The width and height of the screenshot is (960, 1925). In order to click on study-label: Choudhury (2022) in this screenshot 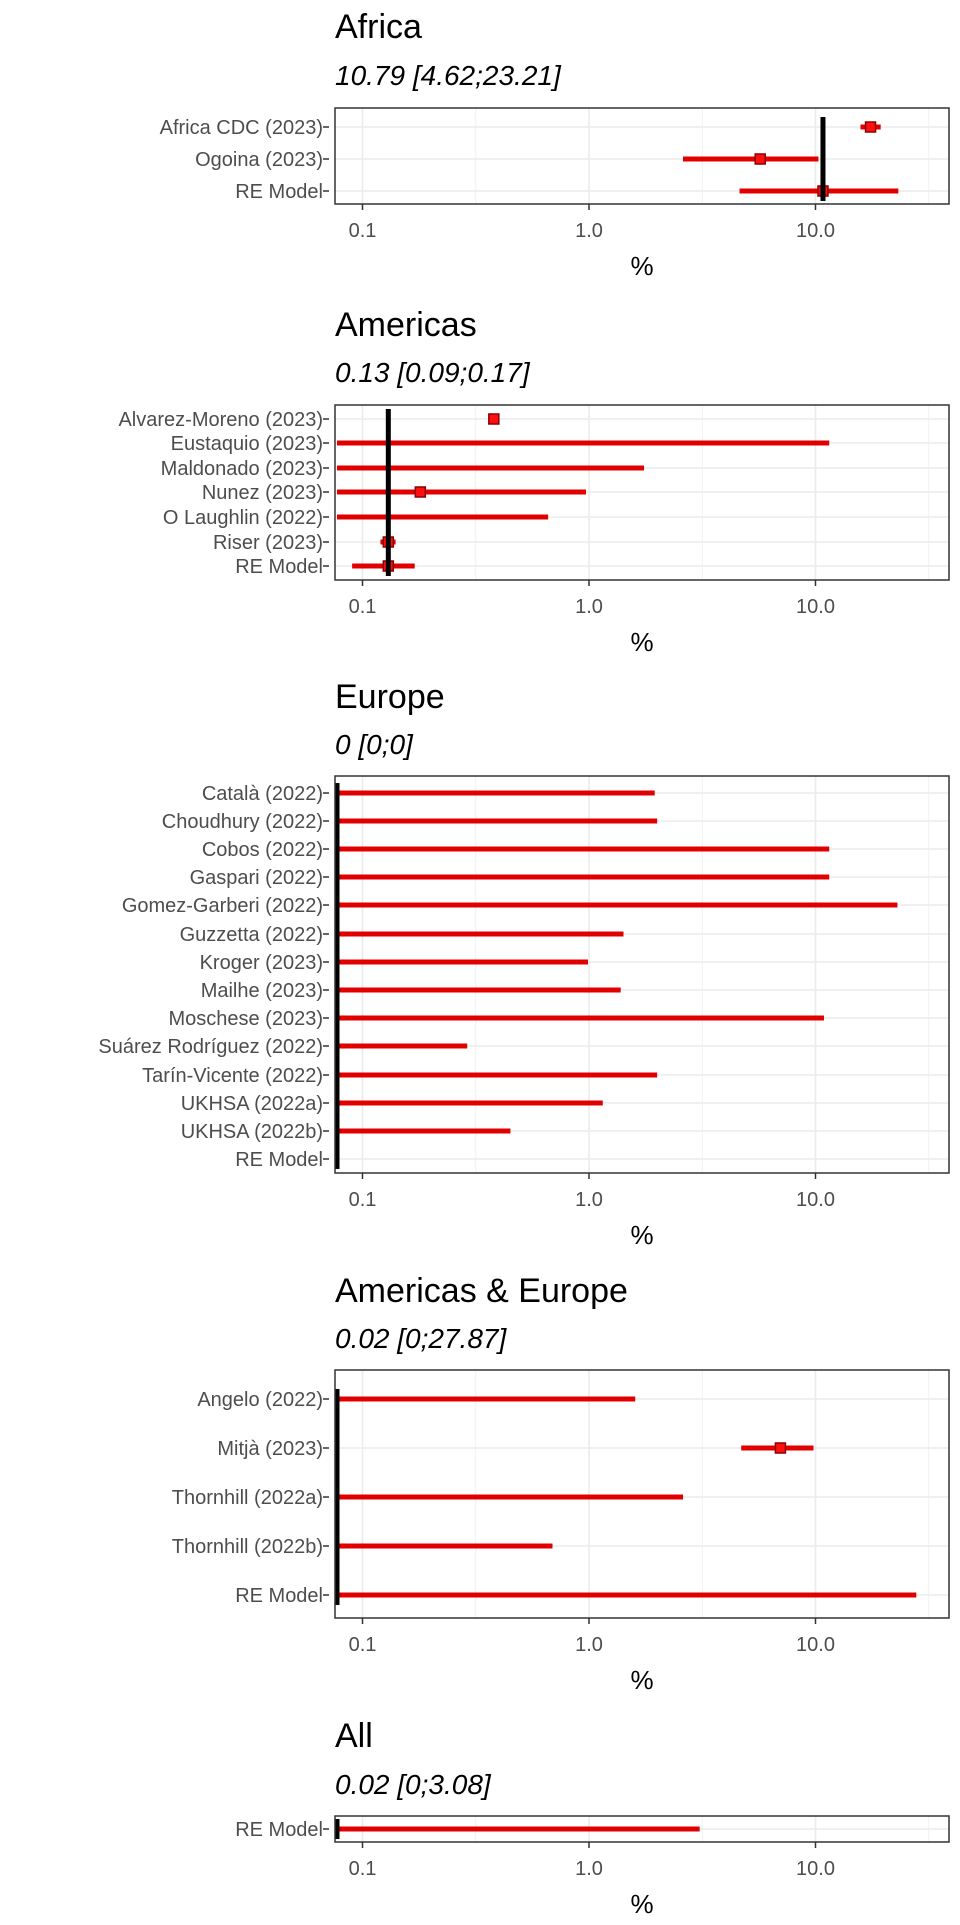, I will do `click(242, 822)`.